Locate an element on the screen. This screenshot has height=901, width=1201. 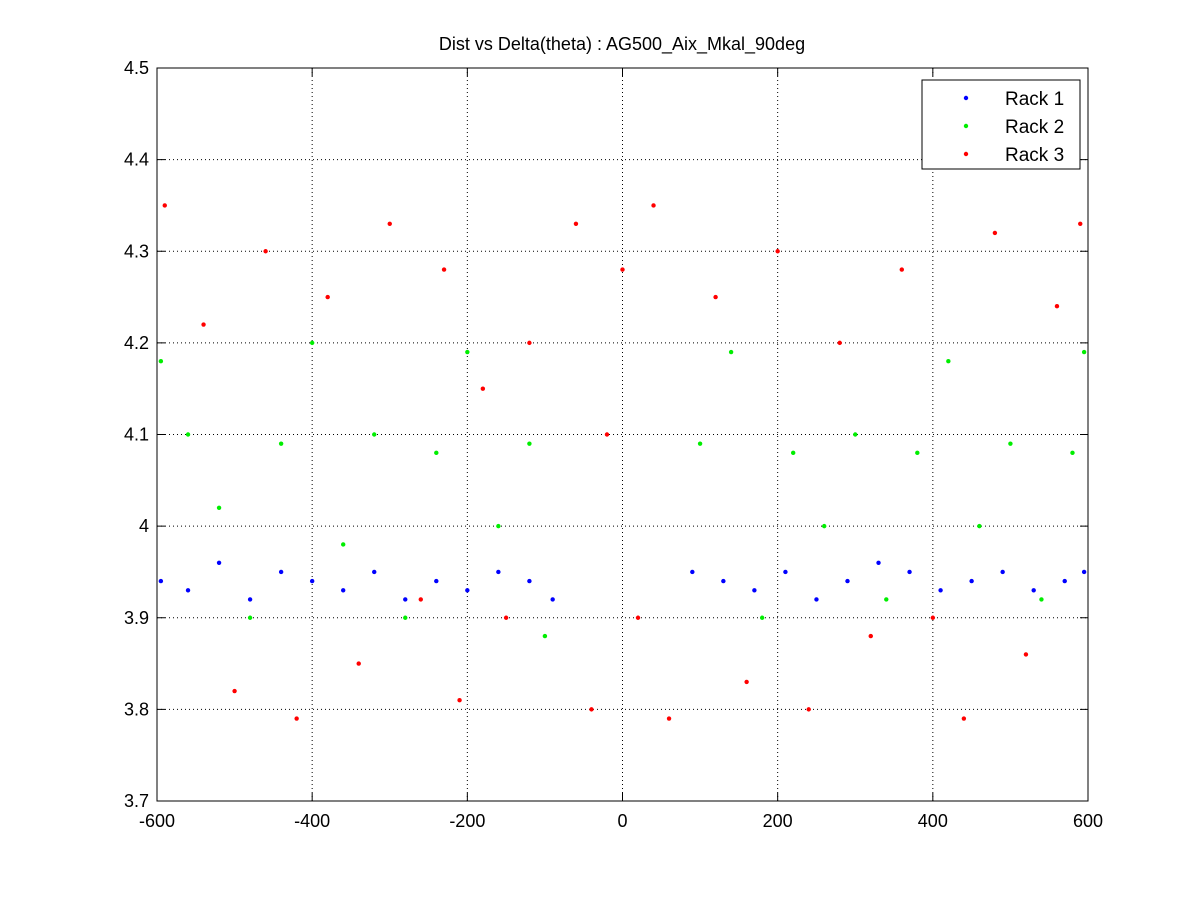
x-tick-label: -400 is located at coordinates (312, 821).